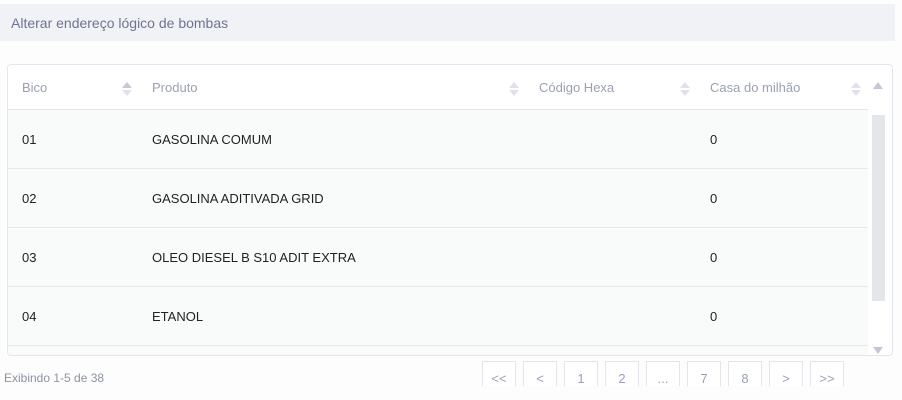 This screenshot has height=400, width=902. I want to click on cell-bico: 04, so click(29, 316).